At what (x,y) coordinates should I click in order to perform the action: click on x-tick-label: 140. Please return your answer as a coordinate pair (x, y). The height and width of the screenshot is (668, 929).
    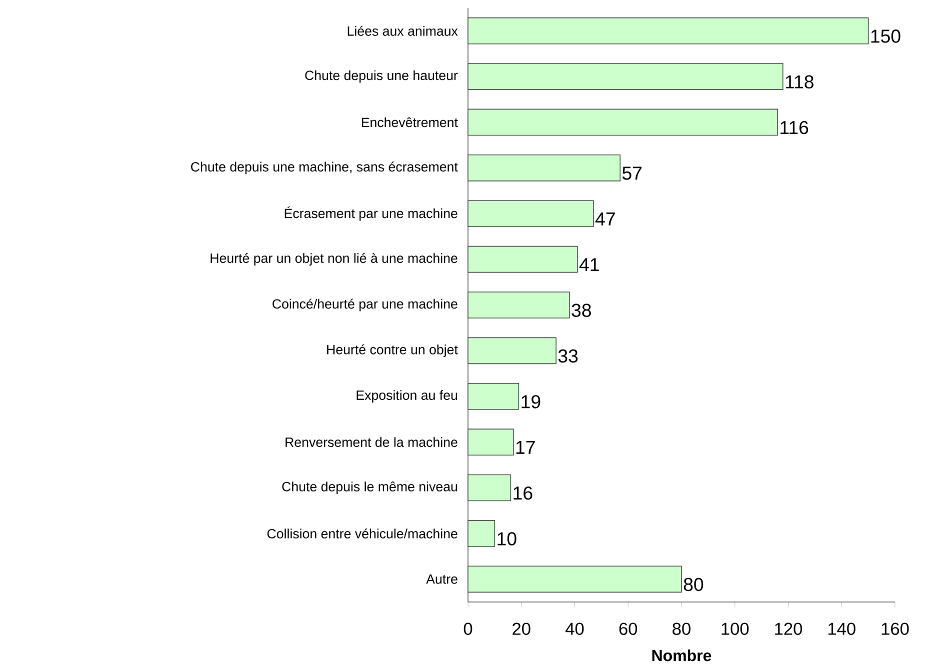
    Looking at the image, I should click on (842, 628).